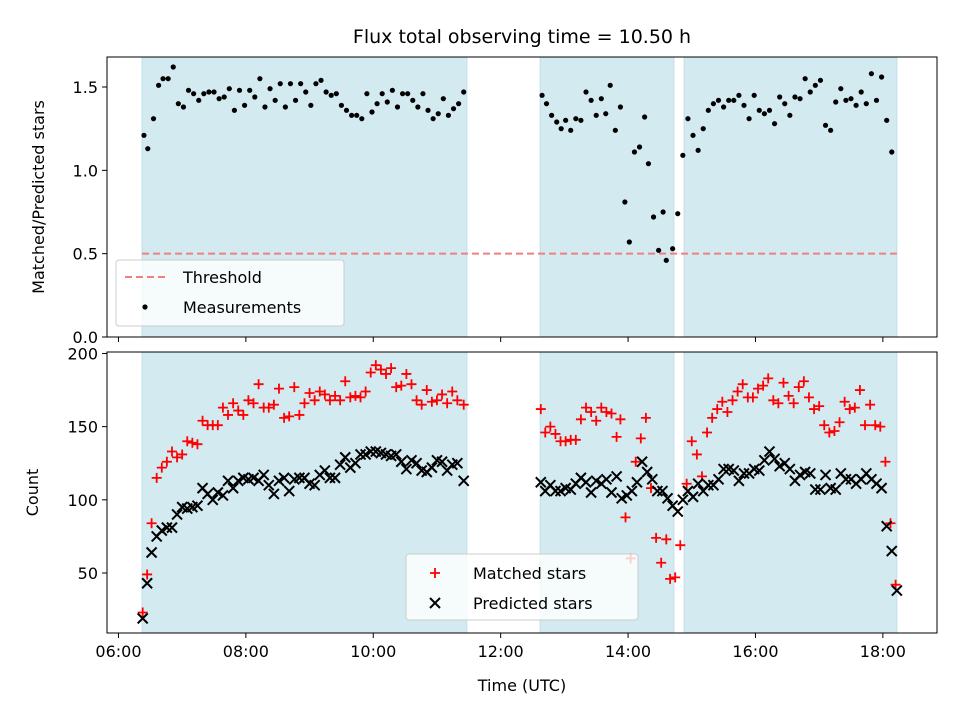 The height and width of the screenshot is (720, 960). I want to click on ratio-legend-box, so click(230, 293).